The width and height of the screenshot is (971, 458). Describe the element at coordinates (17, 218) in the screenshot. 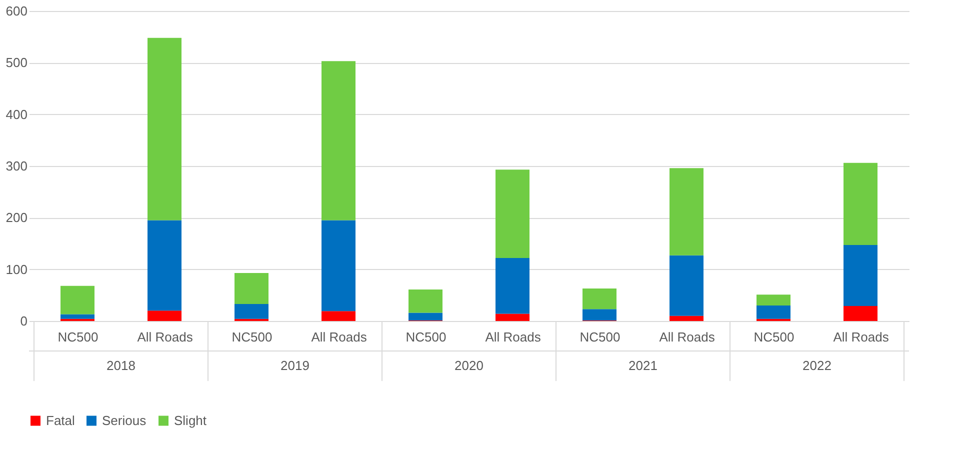

I see `y-tick-label: 200` at that location.